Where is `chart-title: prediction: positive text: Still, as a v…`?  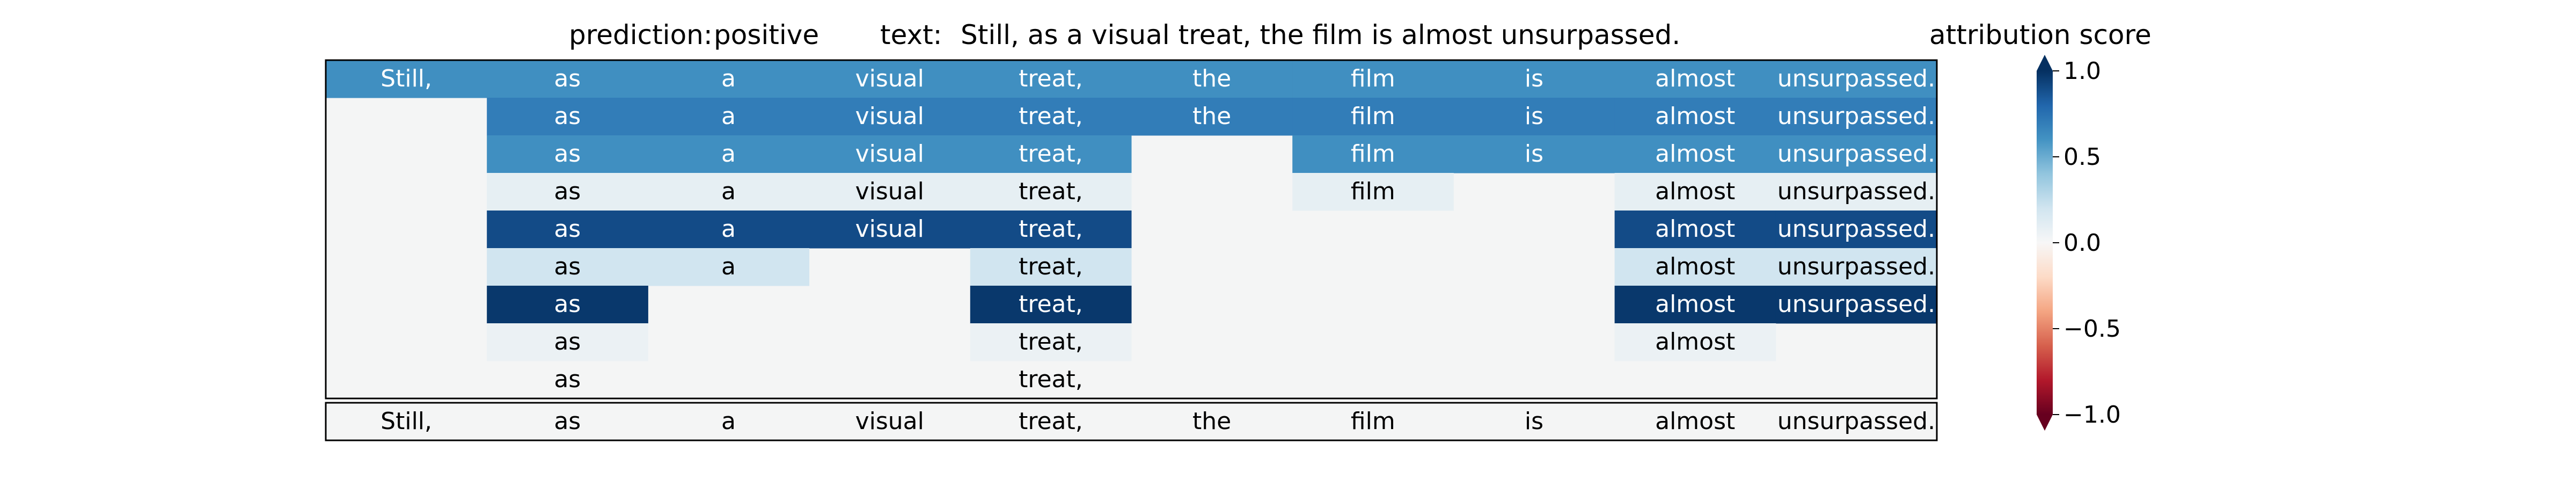
chart-title: prediction: positive text: Still, as a v… is located at coordinates (1124, 34).